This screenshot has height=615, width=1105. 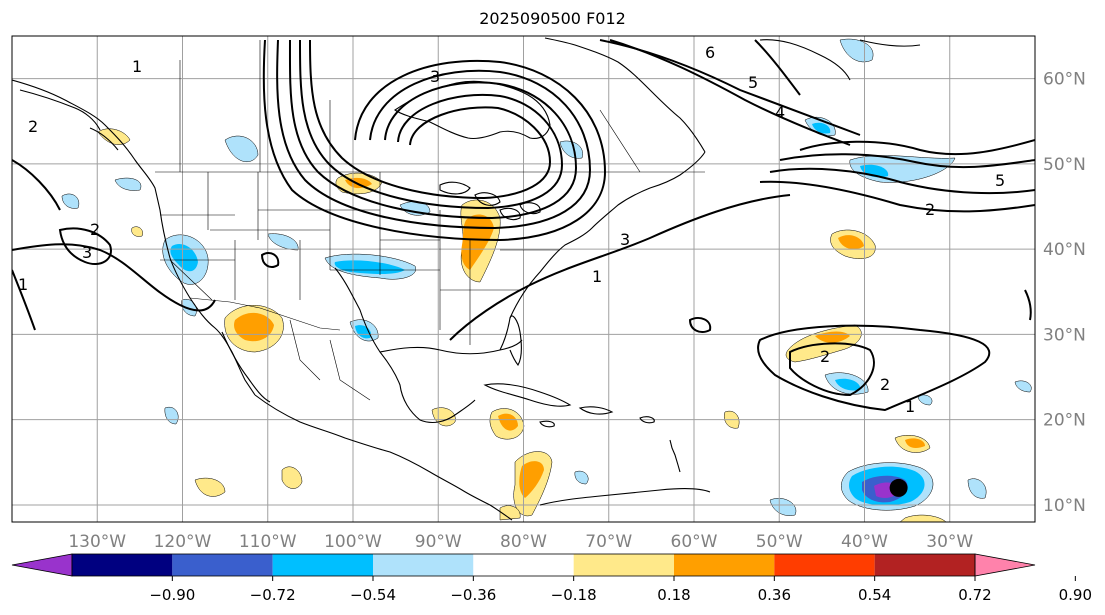 What do you see at coordinates (273, 595) in the screenshot?
I see `colorbar-tick-label: −0.72` at bounding box center [273, 595].